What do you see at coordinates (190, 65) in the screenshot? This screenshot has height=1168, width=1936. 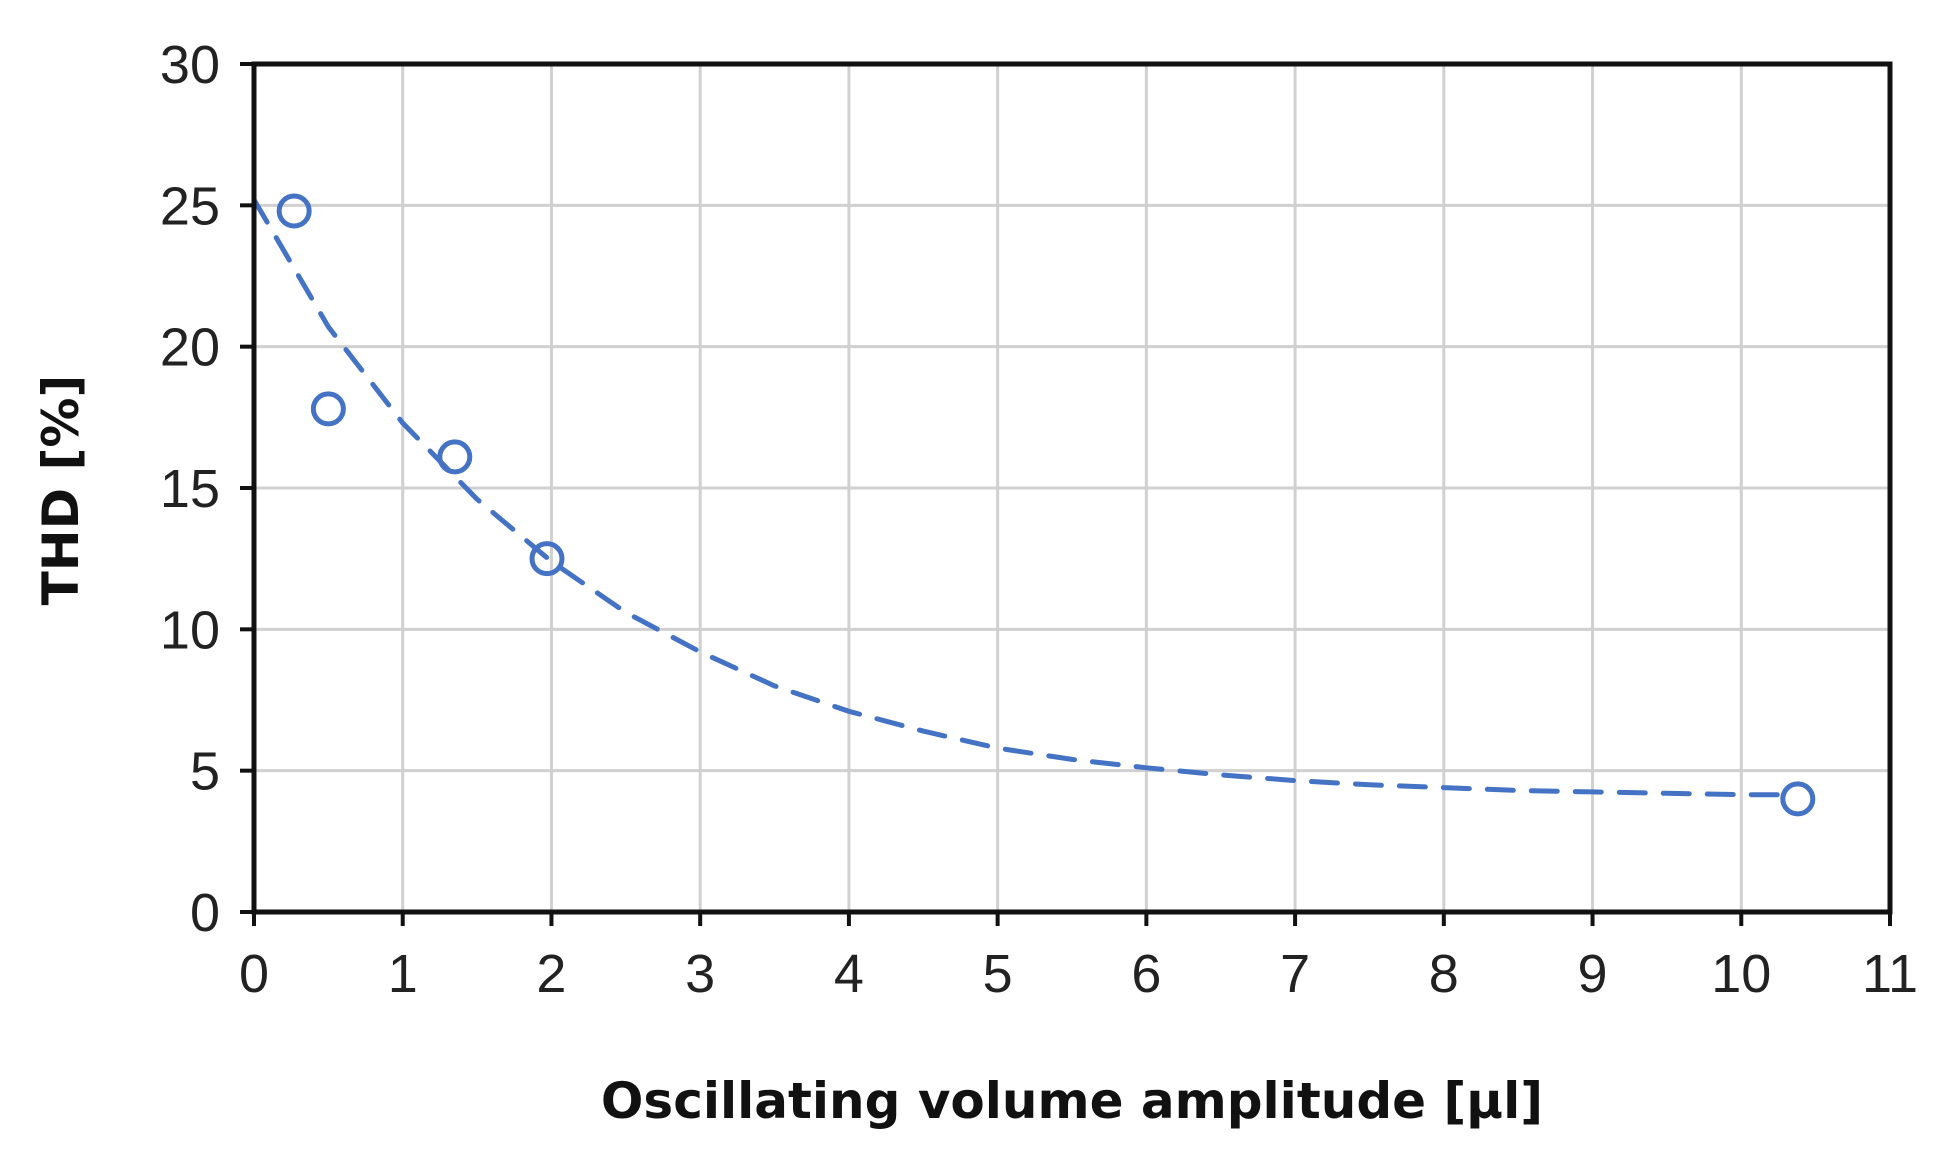 I see `y-tick-label-30: 30` at bounding box center [190, 65].